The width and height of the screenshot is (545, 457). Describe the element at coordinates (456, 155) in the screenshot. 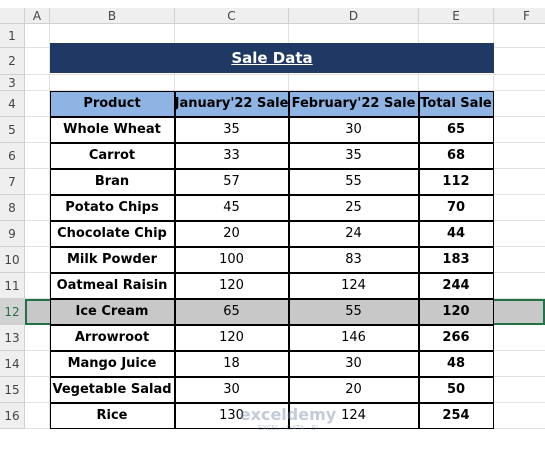

I see `value-cell: 68` at that location.